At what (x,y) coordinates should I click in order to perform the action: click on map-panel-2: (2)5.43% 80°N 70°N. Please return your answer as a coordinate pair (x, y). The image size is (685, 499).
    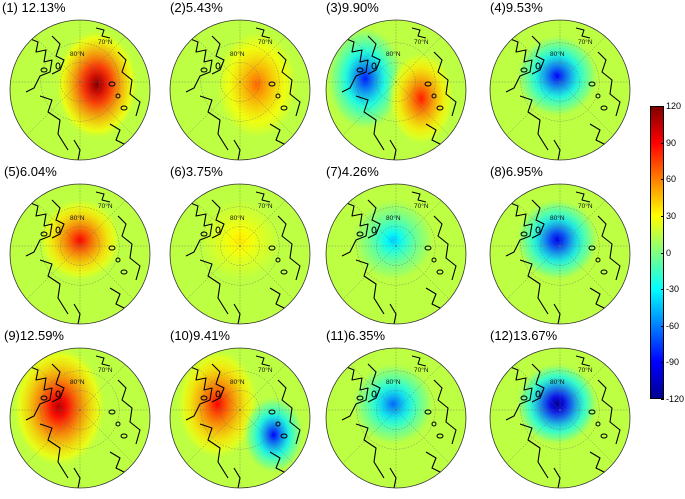
    Looking at the image, I should click on (240, 83).